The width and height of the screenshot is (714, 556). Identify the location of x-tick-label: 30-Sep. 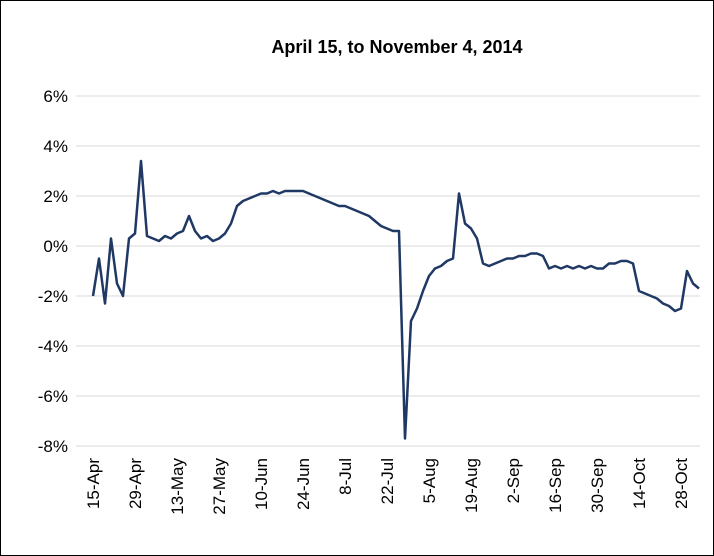
(597, 485).